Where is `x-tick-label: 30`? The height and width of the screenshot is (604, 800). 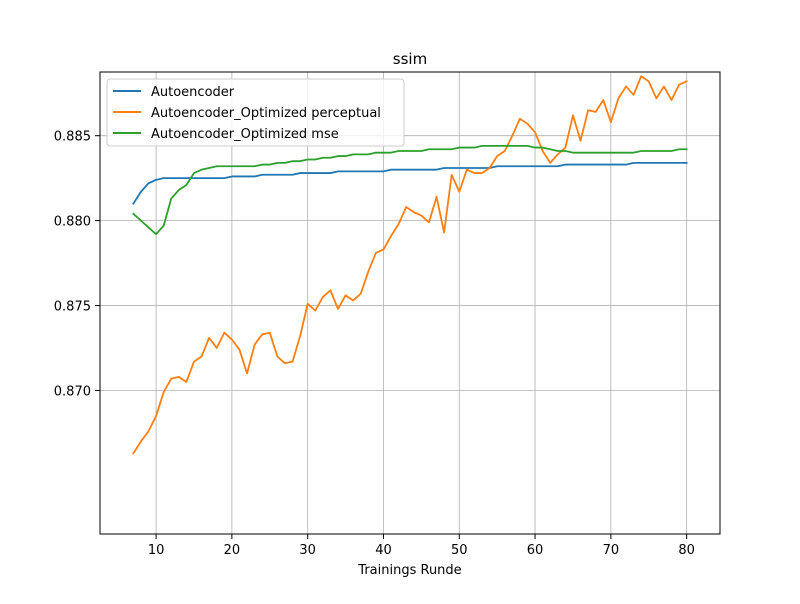 x-tick-label: 30 is located at coordinates (307, 550).